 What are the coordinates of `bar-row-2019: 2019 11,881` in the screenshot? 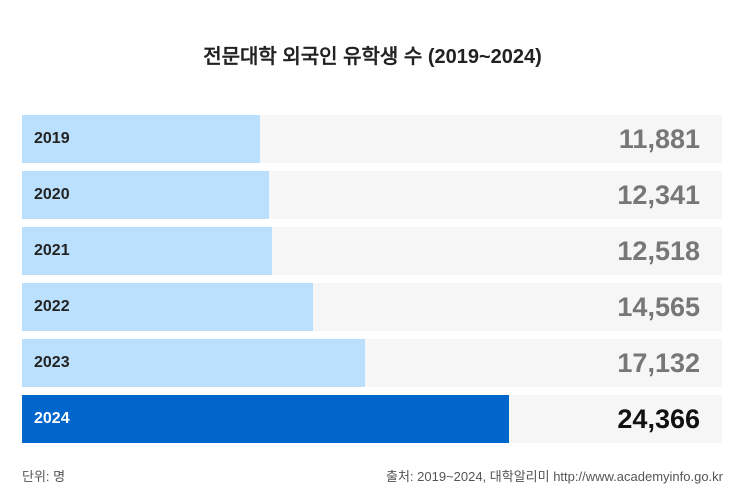 It's located at (372, 139).